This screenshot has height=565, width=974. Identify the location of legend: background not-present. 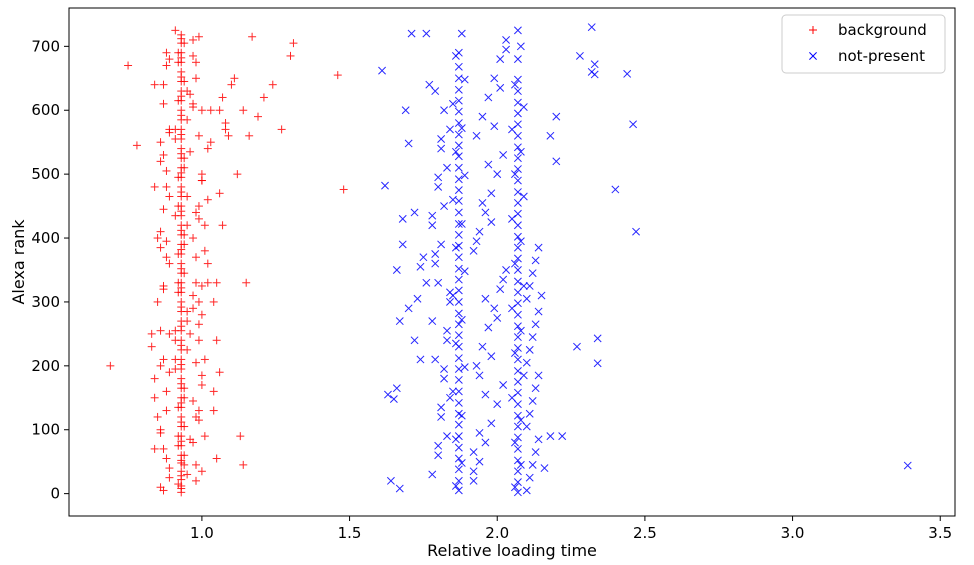
(863, 44).